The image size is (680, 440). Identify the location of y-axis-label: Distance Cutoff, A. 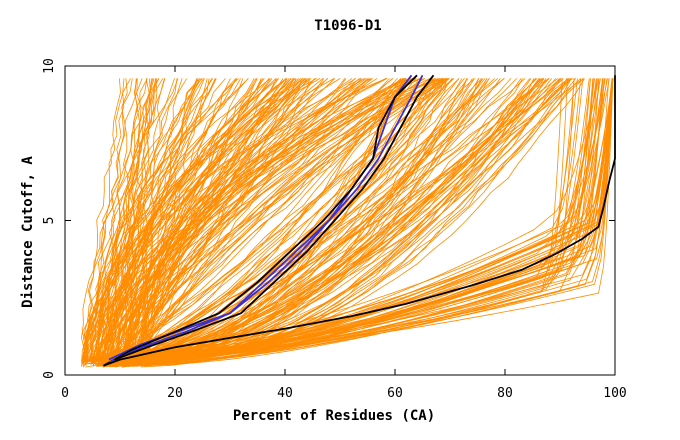
(28, 232).